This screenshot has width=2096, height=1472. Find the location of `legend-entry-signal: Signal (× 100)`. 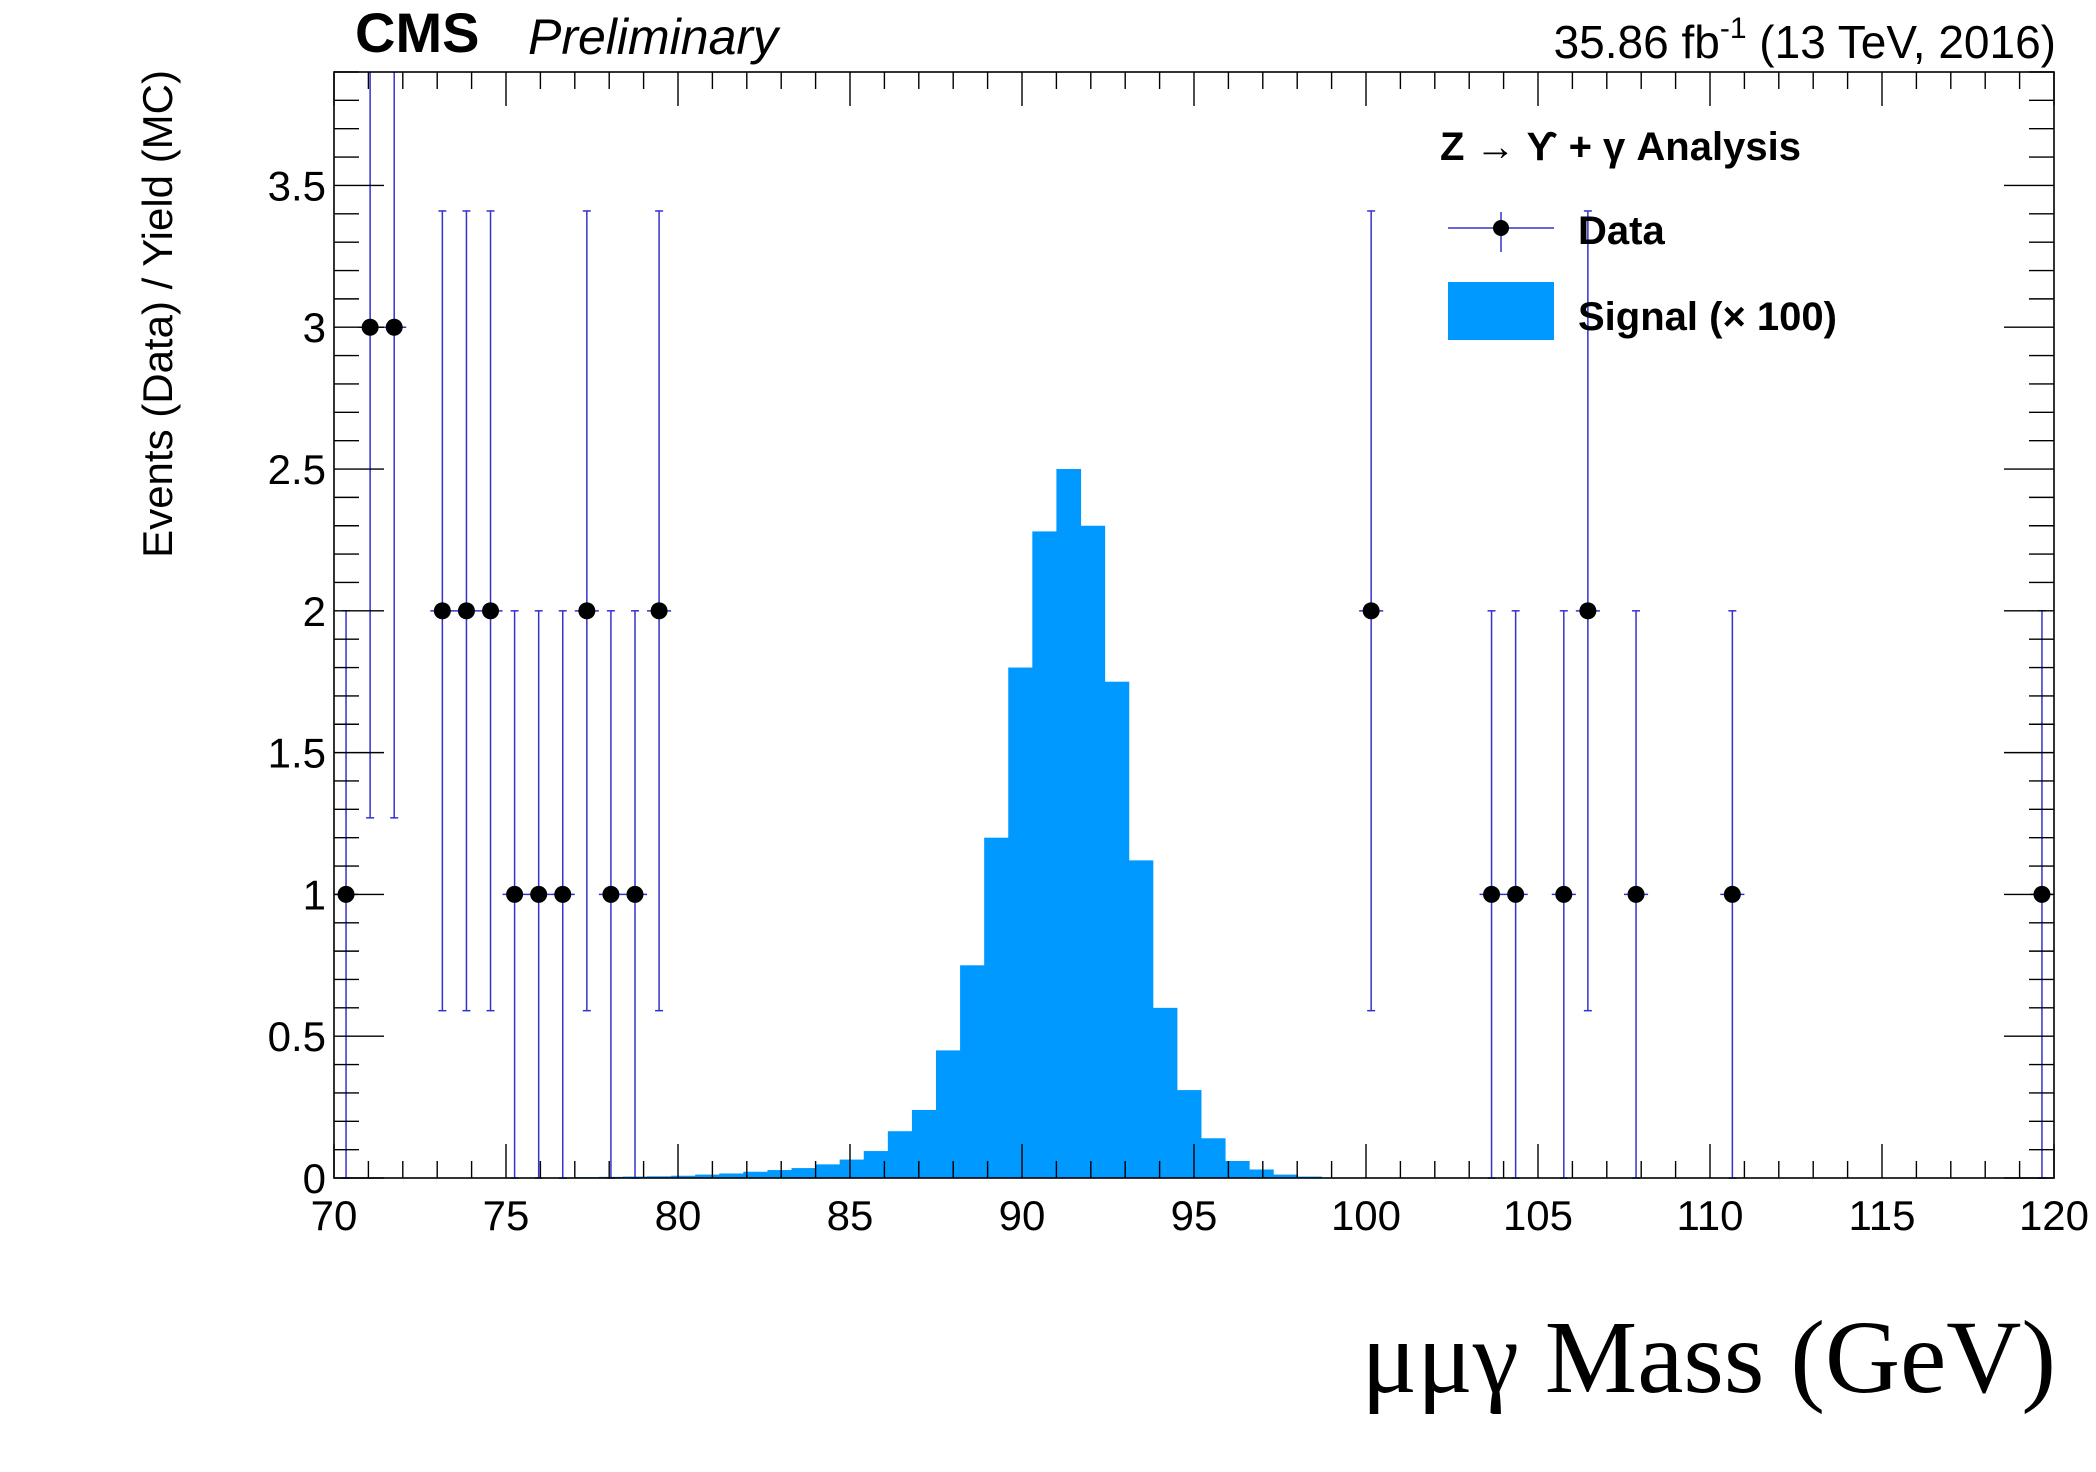

legend-entry-signal: Signal (× 100) is located at coordinates (1707, 317).